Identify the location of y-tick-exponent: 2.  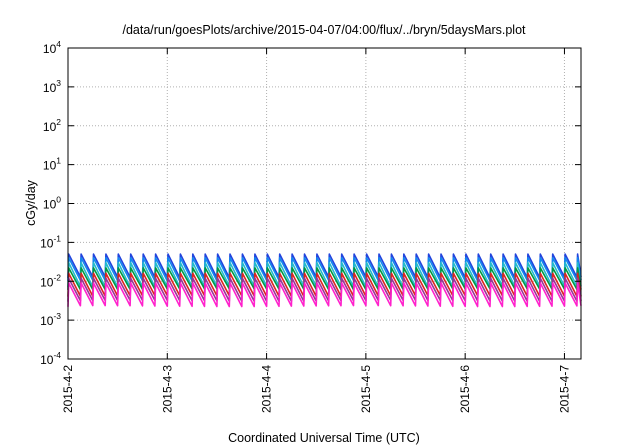
(58, 122).